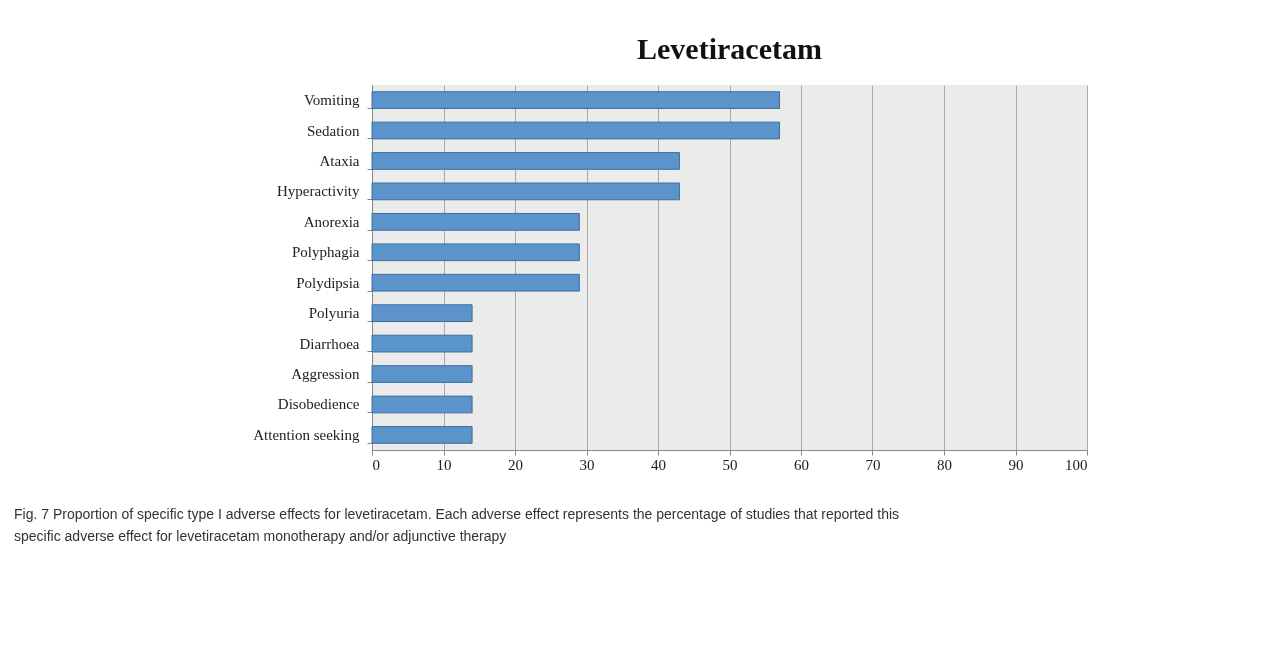 This screenshot has height=651, width=1287. Describe the element at coordinates (328, 282) in the screenshot. I see `y-tick-label: Polydipsia` at that location.